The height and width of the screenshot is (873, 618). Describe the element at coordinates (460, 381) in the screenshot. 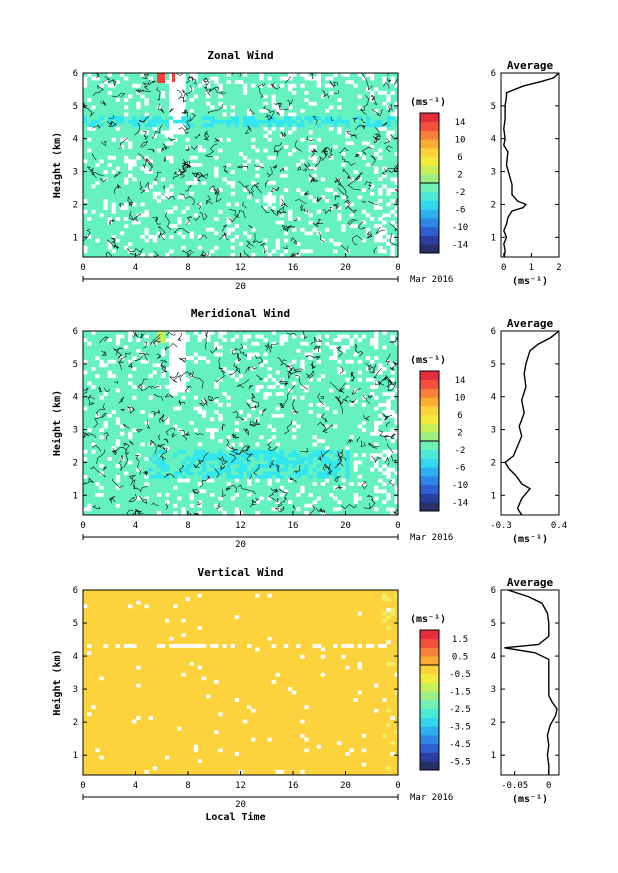

I see `colorbar-tick-label: 14` at that location.